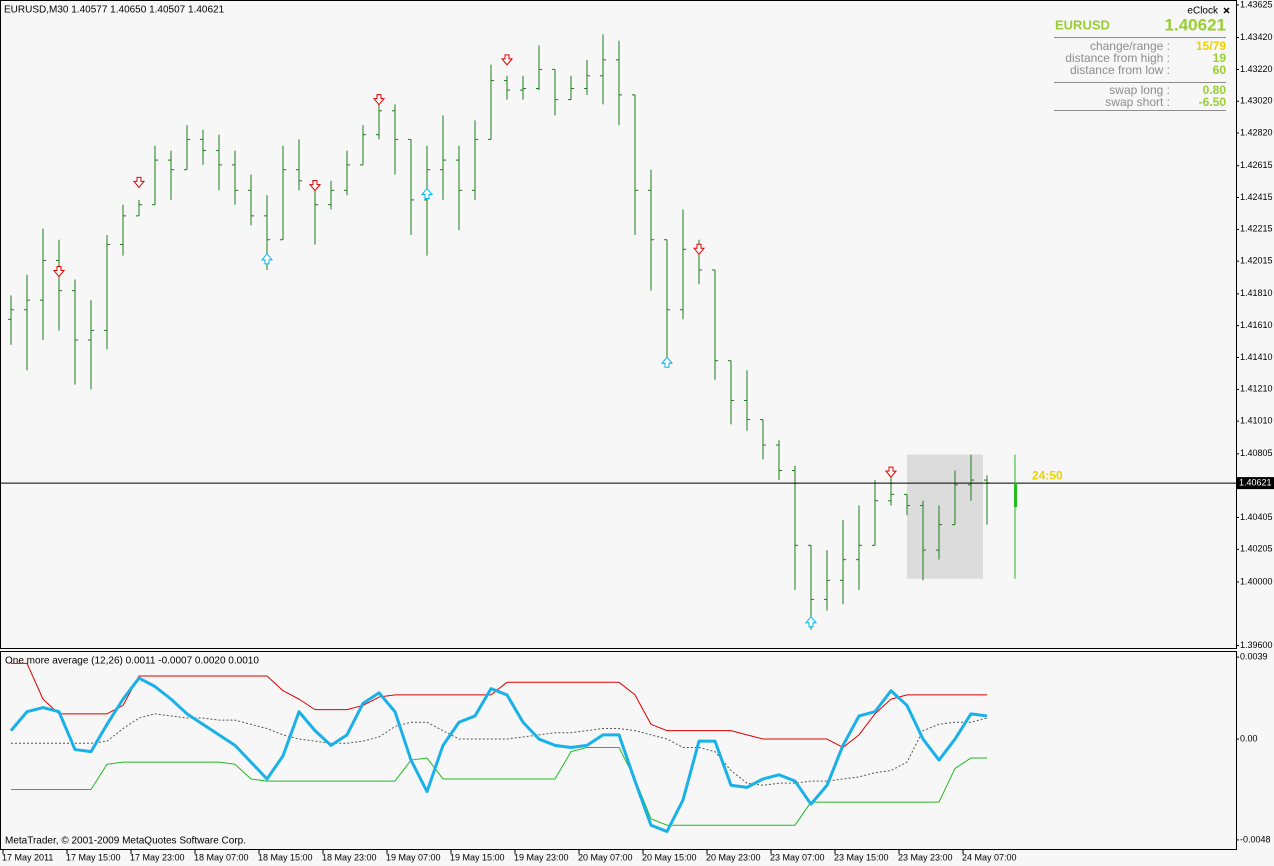 Image resolution: width=1274 pixels, height=866 pixels. Describe the element at coordinates (1195, 24) in the screenshot. I see `eclock-price: 1.40621` at that location.